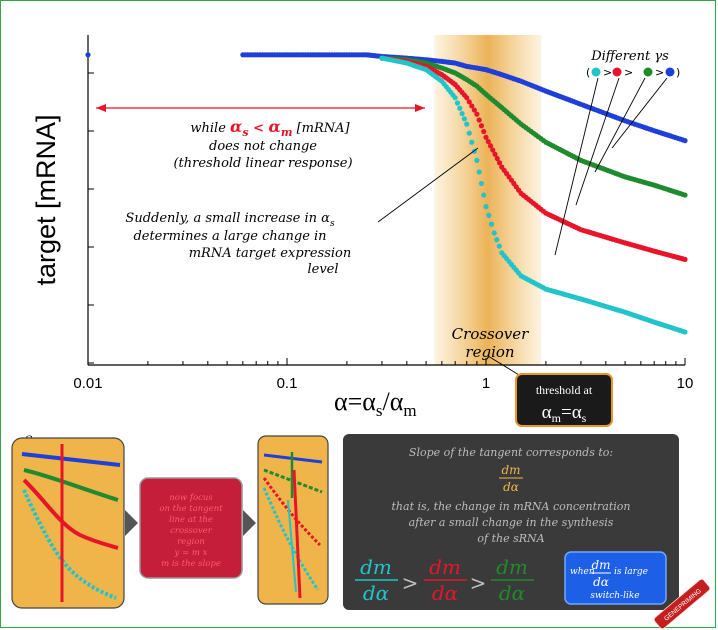  Describe the element at coordinates (600, 565) in the screenshot. I see `switch-dm: dm` at that location.